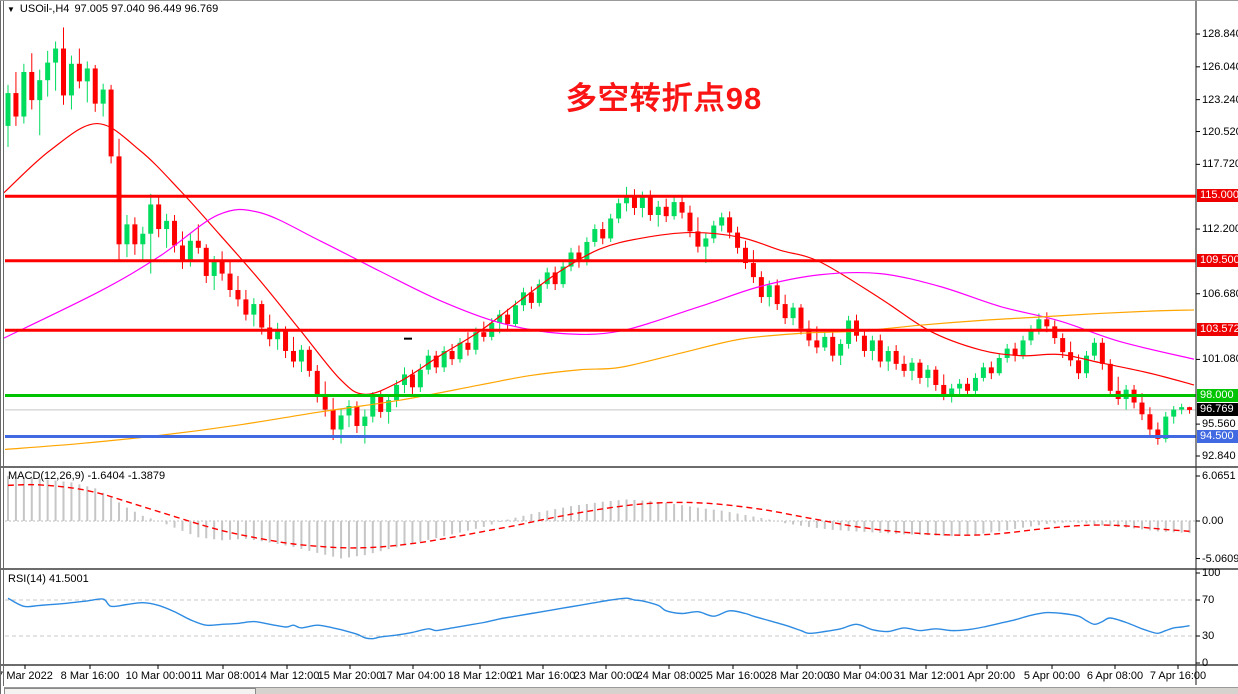  What do you see at coordinates (1220, 359) in the screenshot?
I see `price-tick-label: 101.080` at bounding box center [1220, 359].